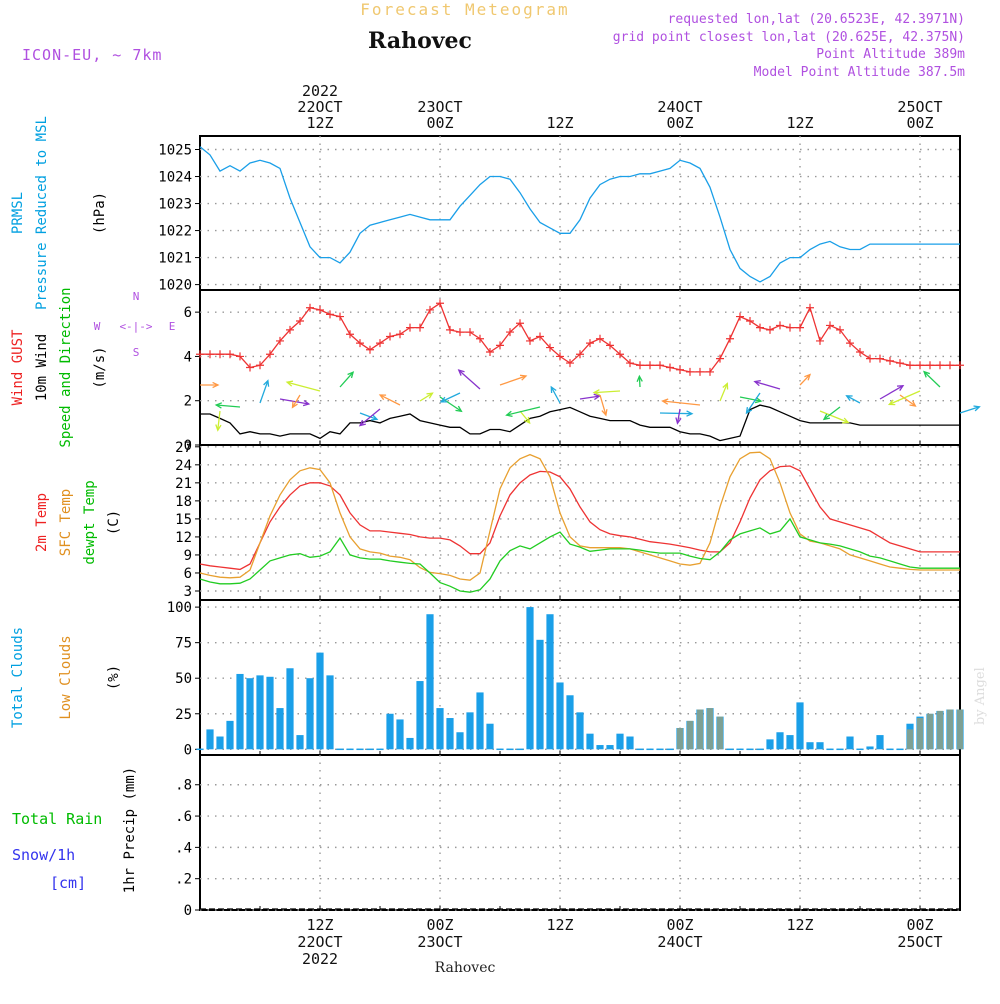 This screenshot has height=1004, width=1000. What do you see at coordinates (679, 925) in the screenshot?
I see `time-label-bottom: 00Z` at bounding box center [679, 925].